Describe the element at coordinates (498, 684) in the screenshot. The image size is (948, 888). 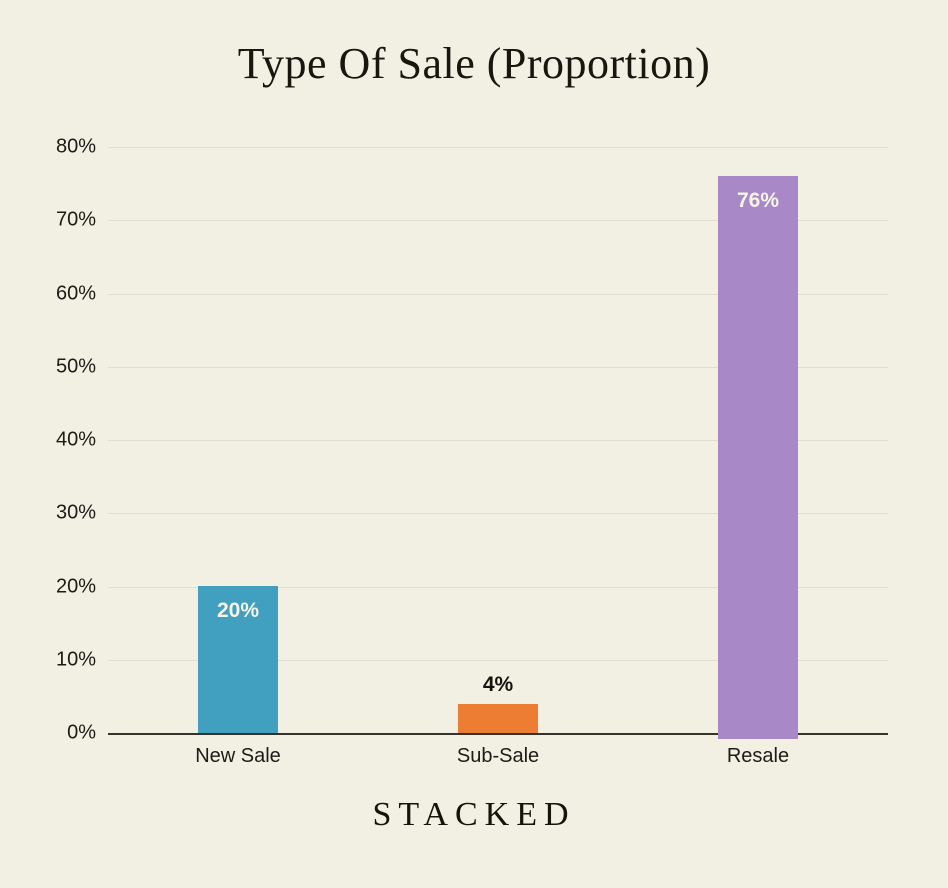
I see `bar-value-label-sub-sale: 4%` at that location.